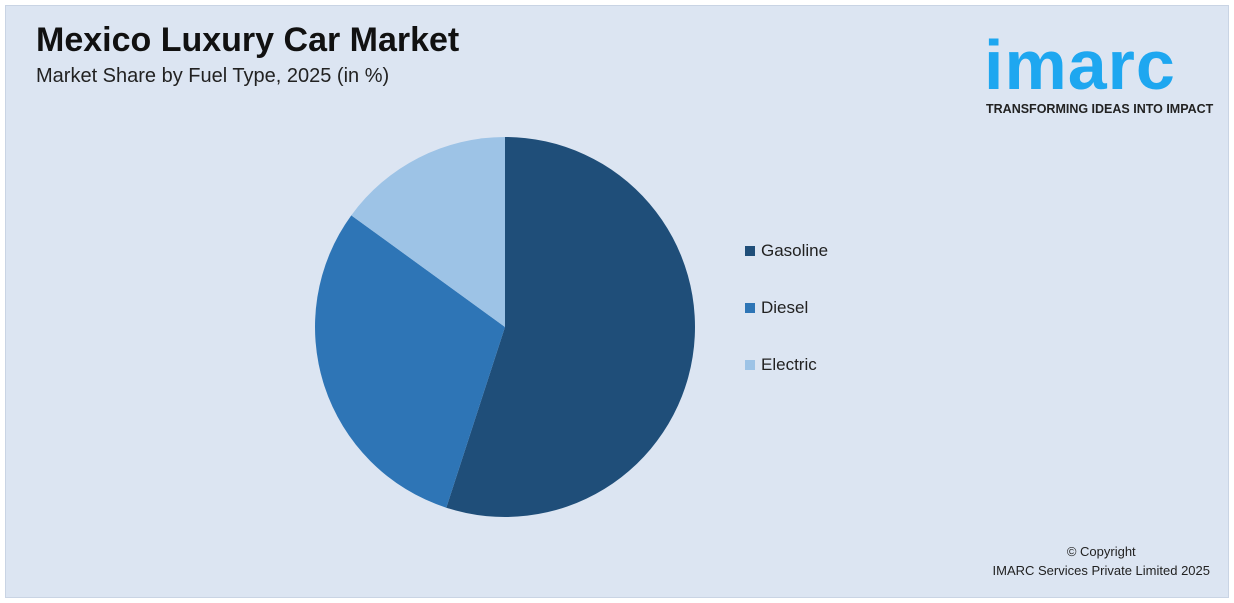 Image resolution: width=1234 pixels, height=603 pixels. I want to click on pie-slice-electric, so click(428, 232).